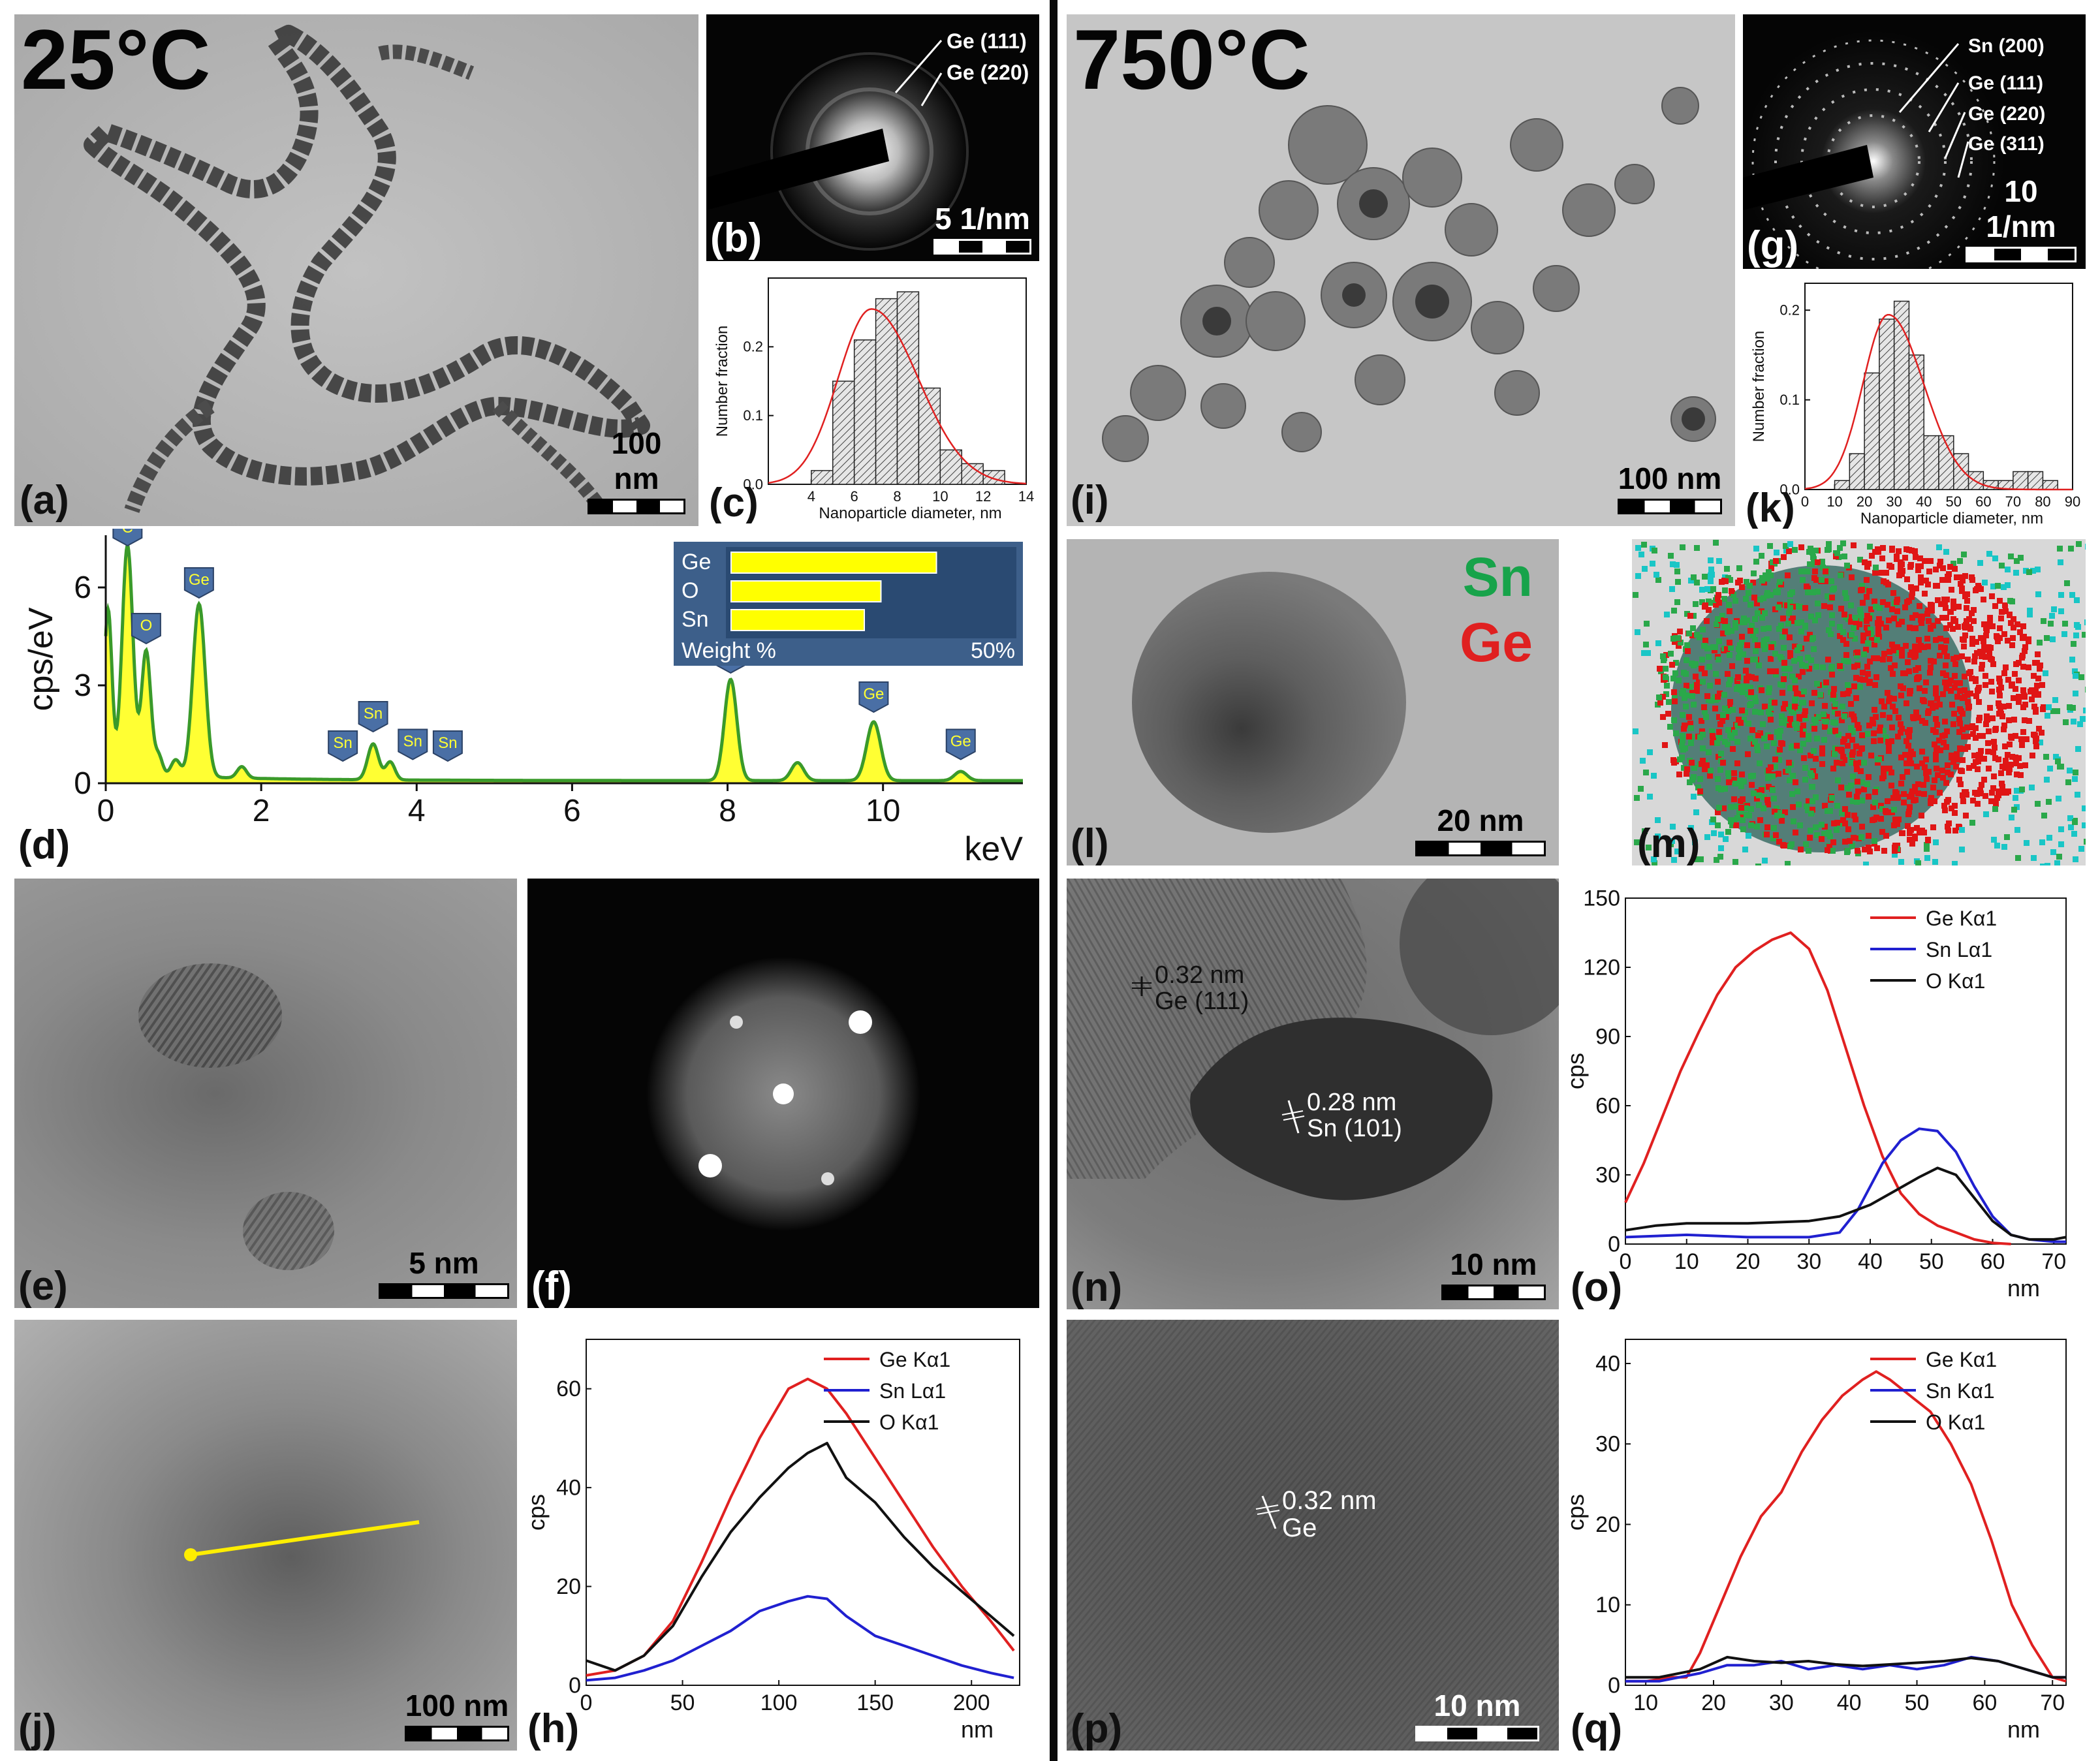 This screenshot has width=2100, height=1761. I want to click on column-divider, so click(1054, 881).